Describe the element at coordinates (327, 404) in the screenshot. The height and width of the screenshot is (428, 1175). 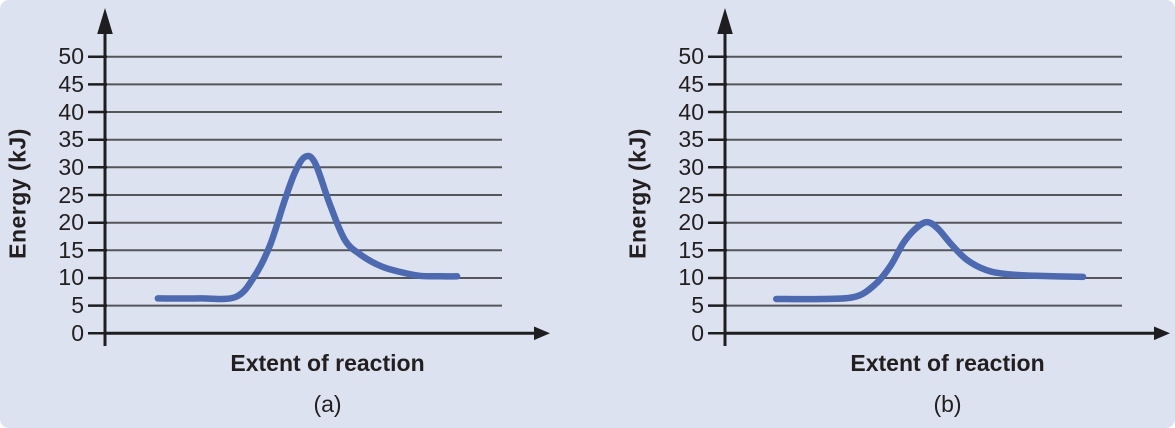
I see `panel-caption-a: (a)` at that location.